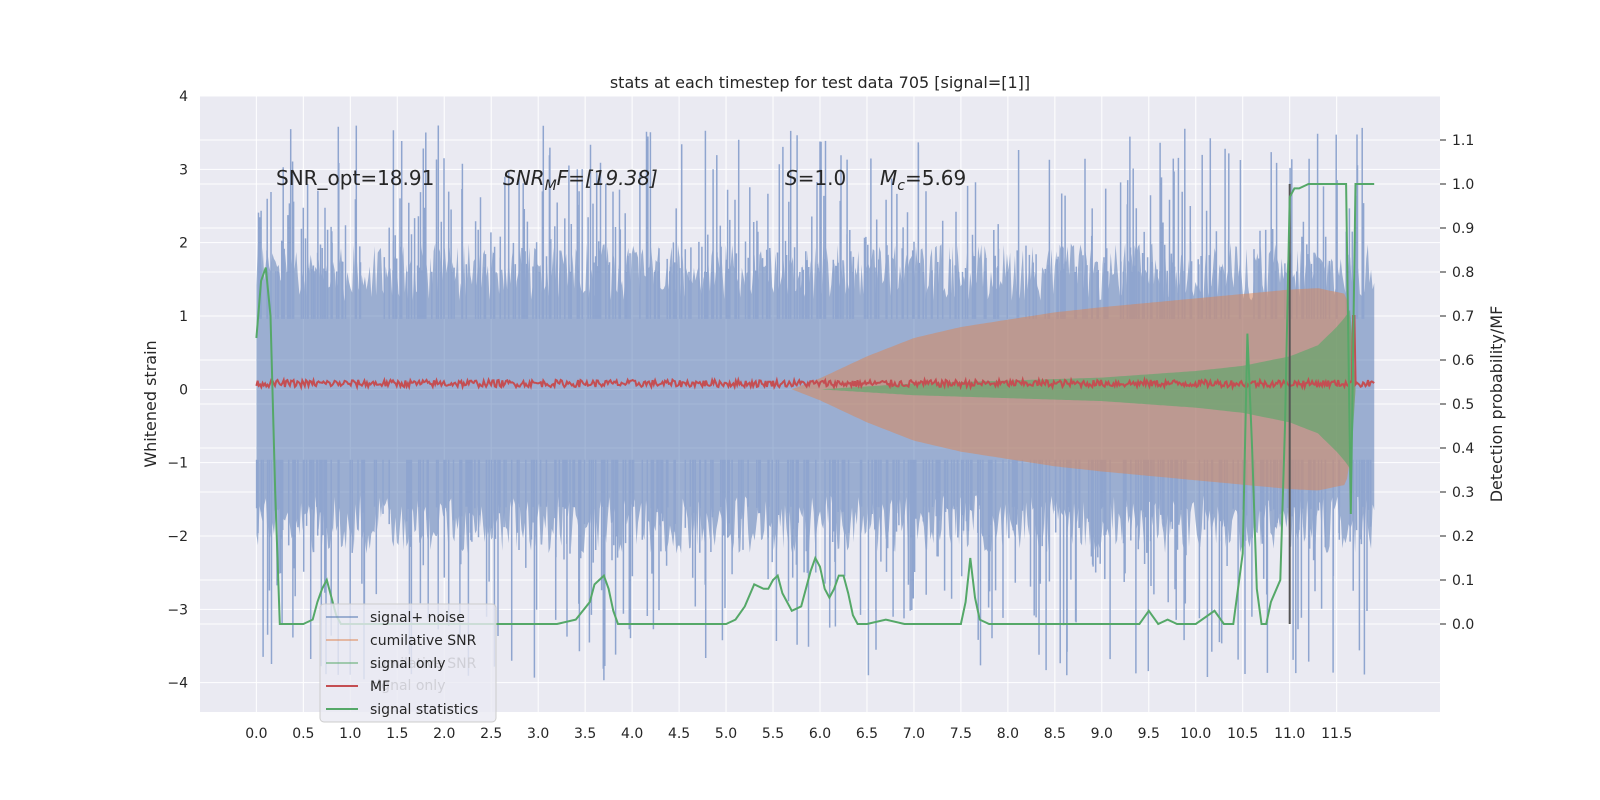  What do you see at coordinates (935, 178) in the screenshot?
I see `annotation-mc-rest: =5.69` at bounding box center [935, 178].